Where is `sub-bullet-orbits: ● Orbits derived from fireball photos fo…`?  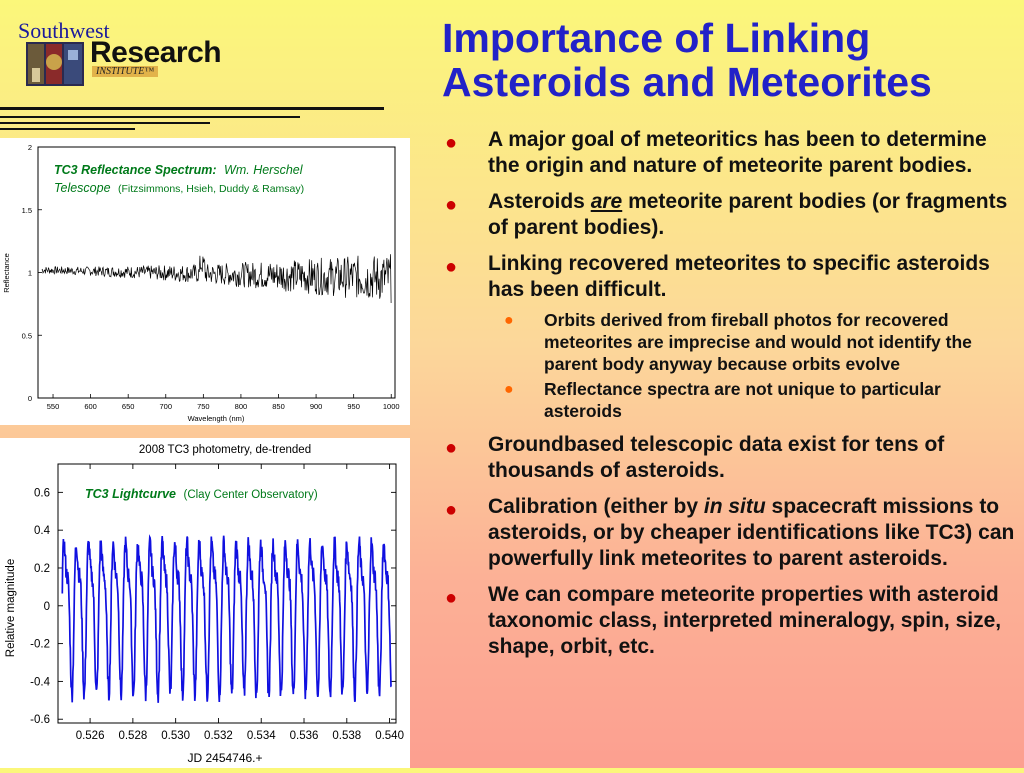
sub-bullet-orbits: ● Orbits derived from fireball photos fo… is located at coordinates (753, 342).